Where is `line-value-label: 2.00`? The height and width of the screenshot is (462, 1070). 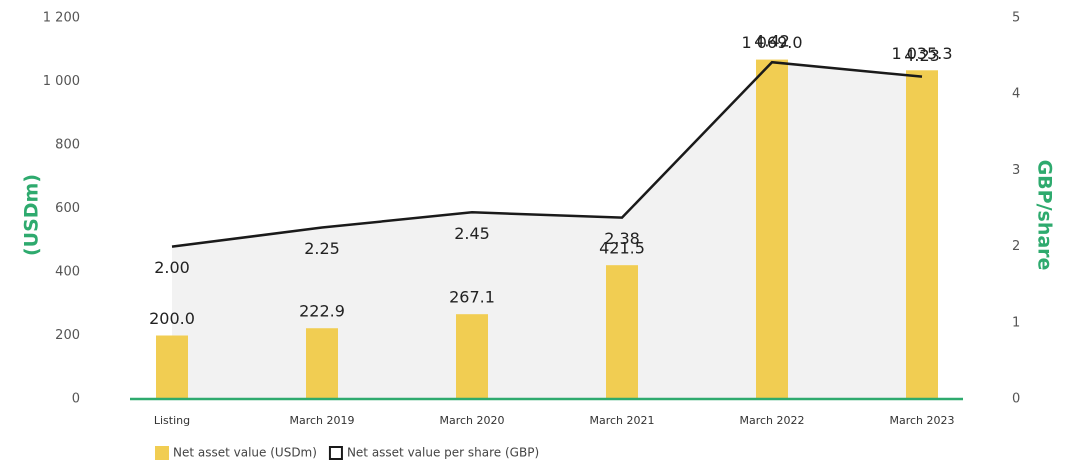
line-value-label: 2.00 is located at coordinates (172, 267).